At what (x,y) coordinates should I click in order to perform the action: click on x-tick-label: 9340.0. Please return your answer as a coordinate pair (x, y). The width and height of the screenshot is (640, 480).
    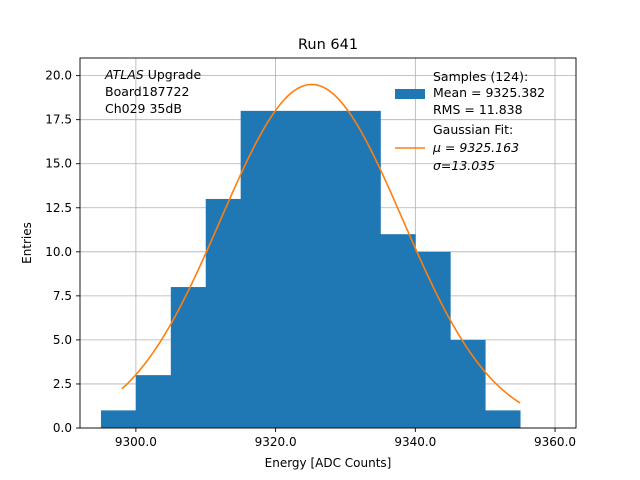
    Looking at the image, I should click on (415, 442).